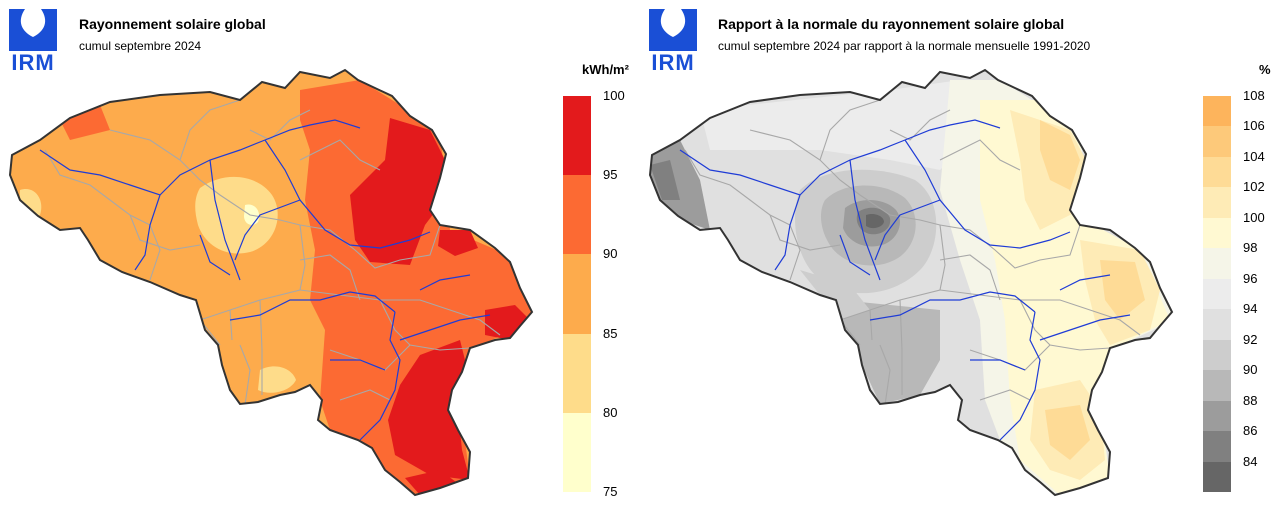  I want to click on map-subtitle: cumul septembre 2024, so click(140, 46).